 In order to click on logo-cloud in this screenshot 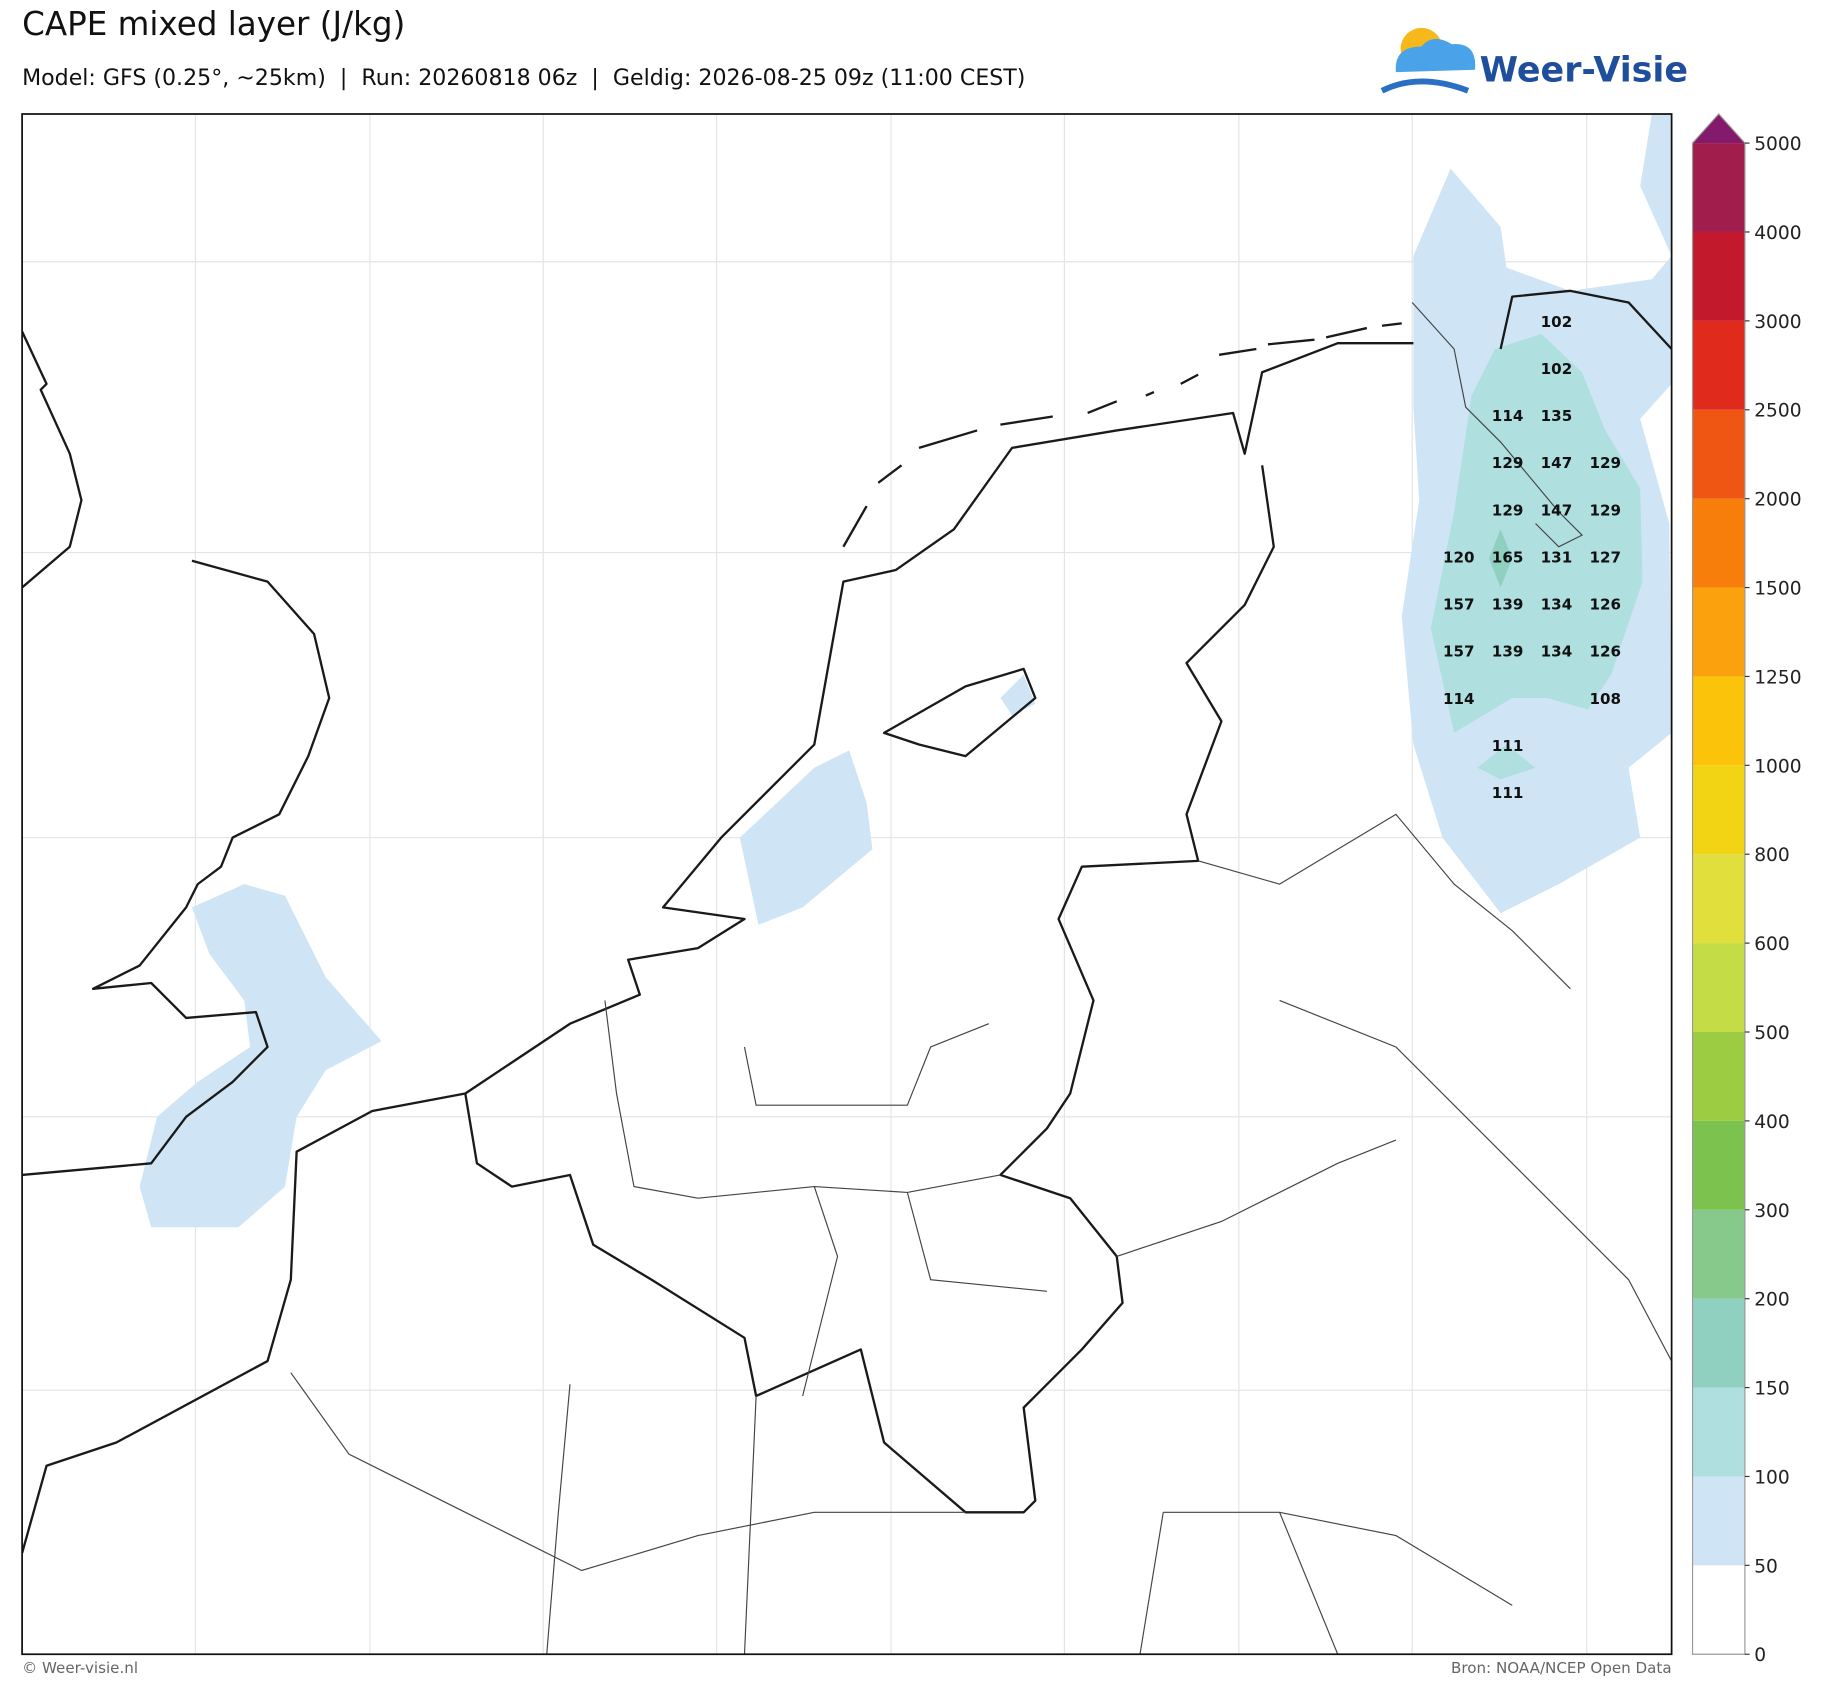, I will do `click(1435, 55)`.